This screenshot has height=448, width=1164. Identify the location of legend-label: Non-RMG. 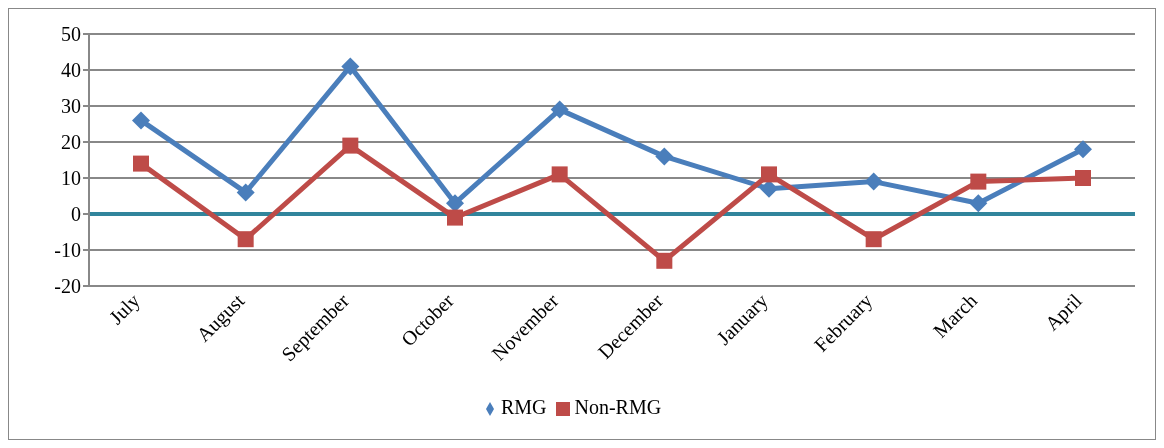
(618, 407).